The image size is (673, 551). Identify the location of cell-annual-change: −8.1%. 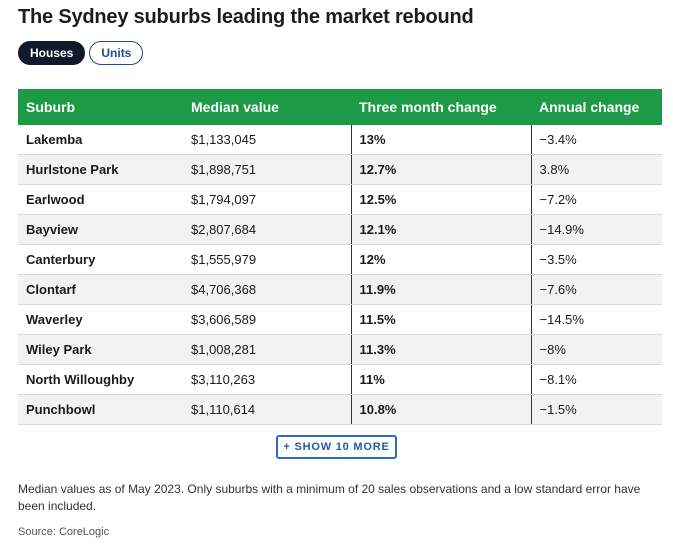
(596, 379).